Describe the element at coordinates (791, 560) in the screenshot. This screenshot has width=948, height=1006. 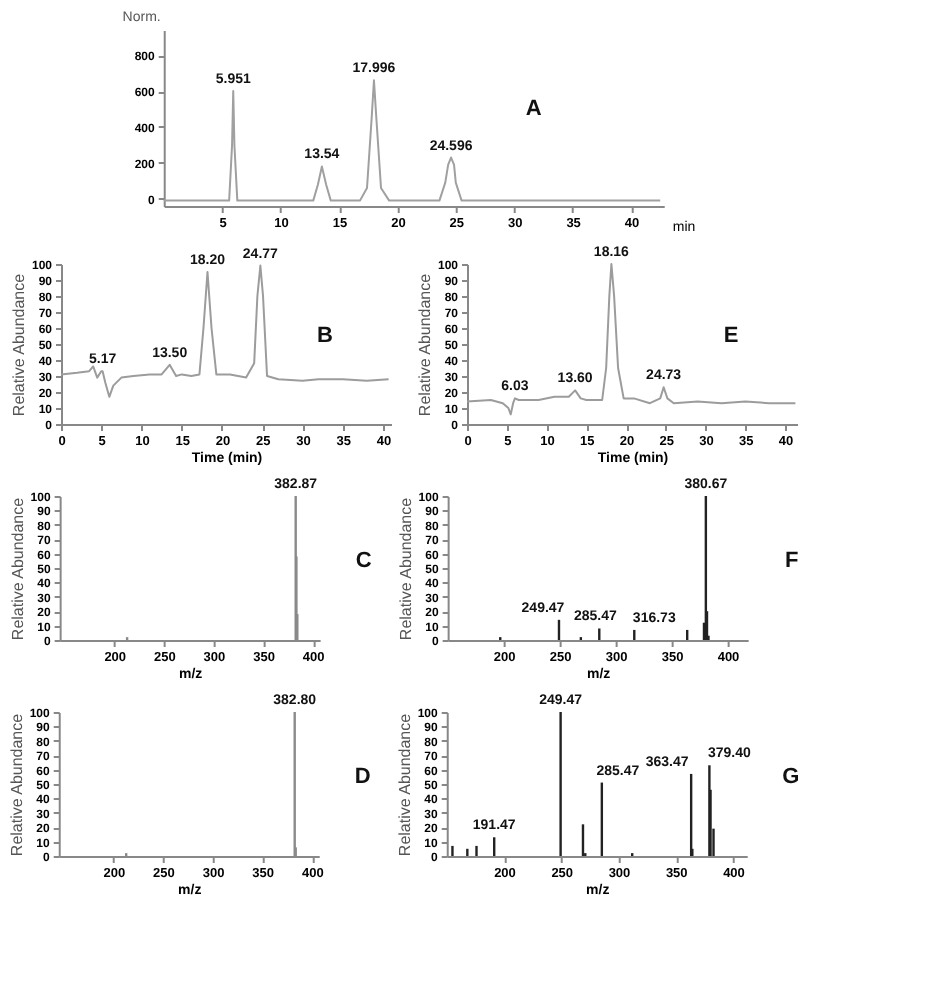
I see `text: F` at that location.